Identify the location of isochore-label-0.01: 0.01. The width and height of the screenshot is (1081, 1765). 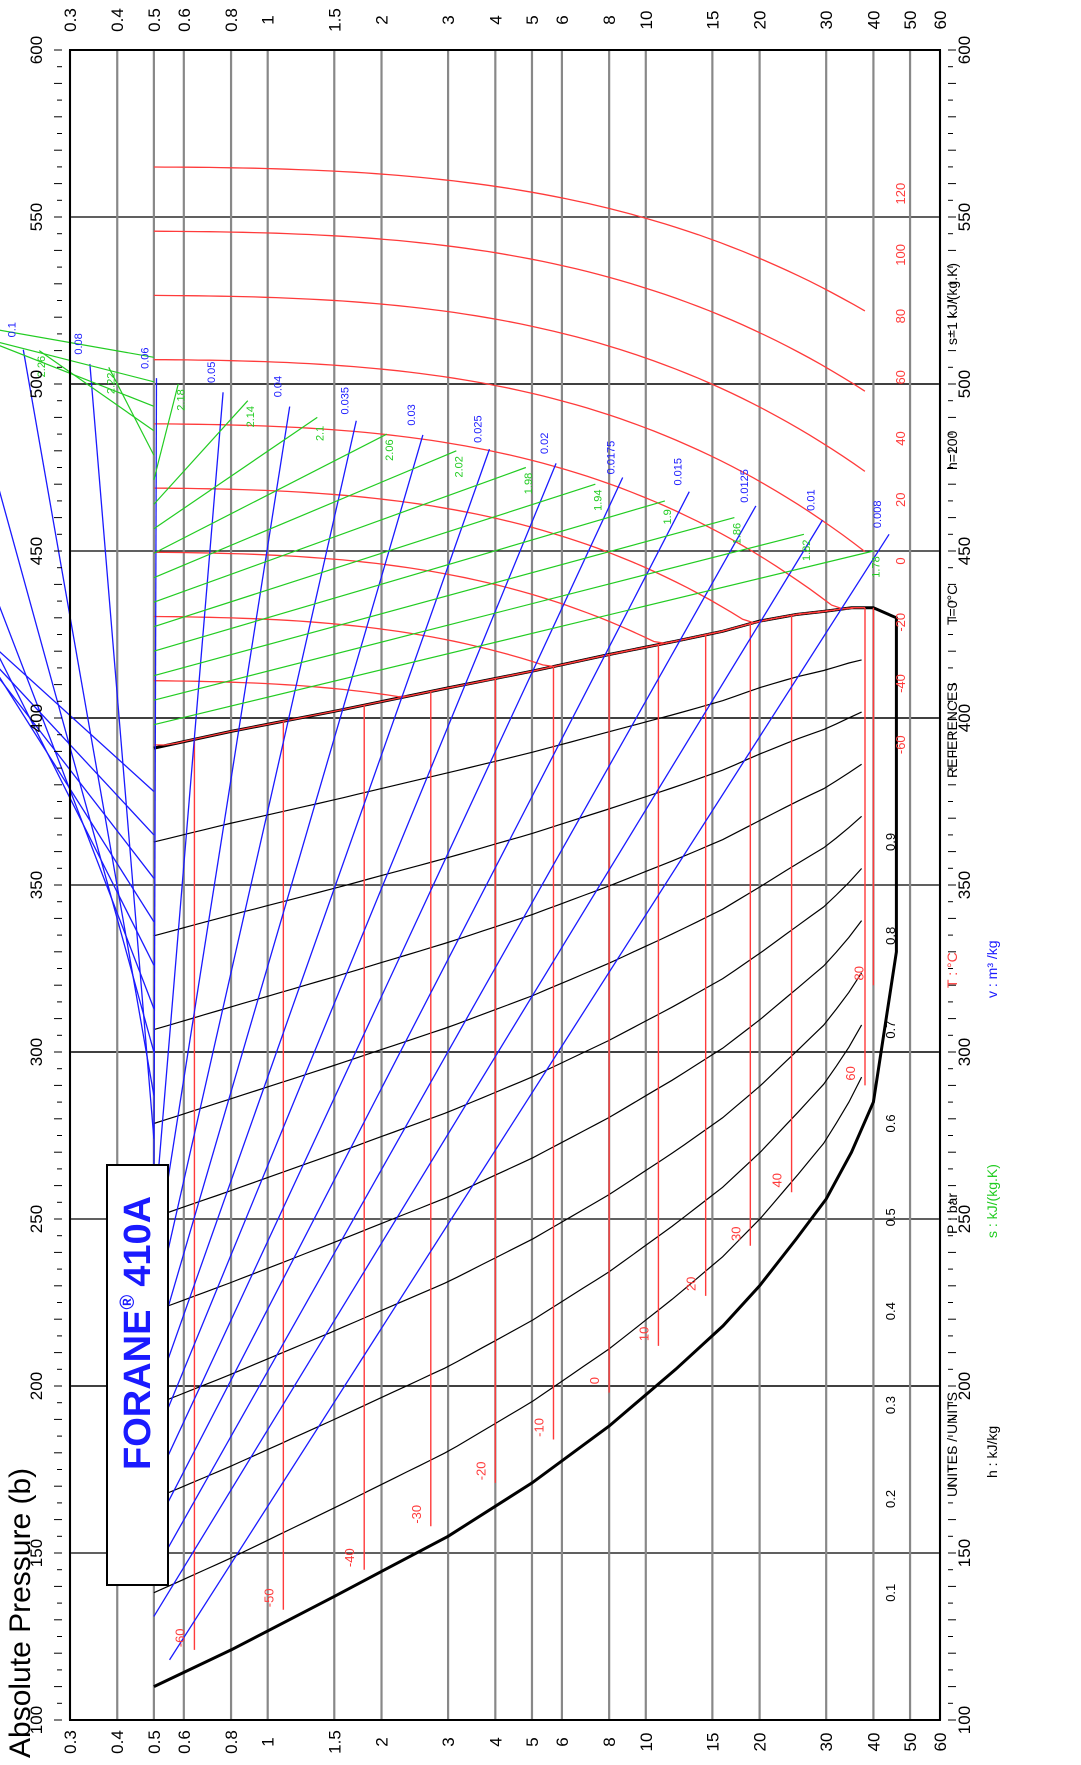
(811, 499).